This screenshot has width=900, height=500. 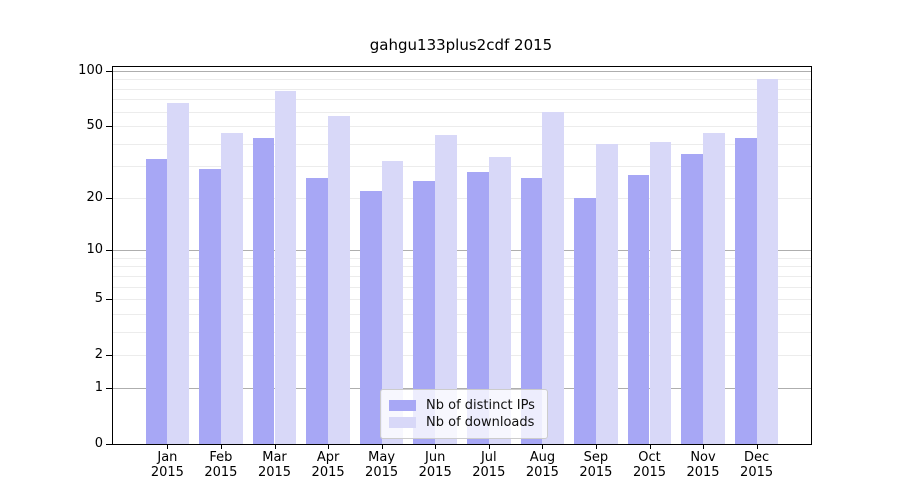 I want to click on x-tick-oct, so click(x=650, y=446).